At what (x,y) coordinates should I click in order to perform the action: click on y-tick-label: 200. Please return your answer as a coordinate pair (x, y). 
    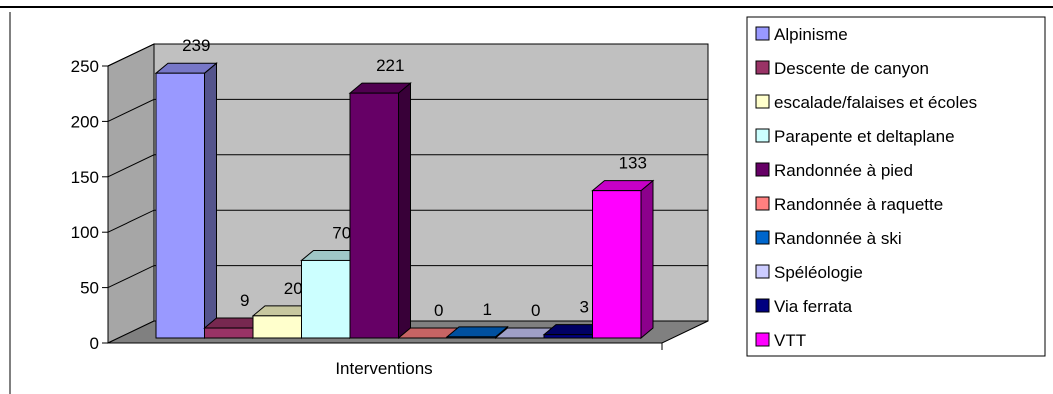
    Looking at the image, I should click on (85, 121).